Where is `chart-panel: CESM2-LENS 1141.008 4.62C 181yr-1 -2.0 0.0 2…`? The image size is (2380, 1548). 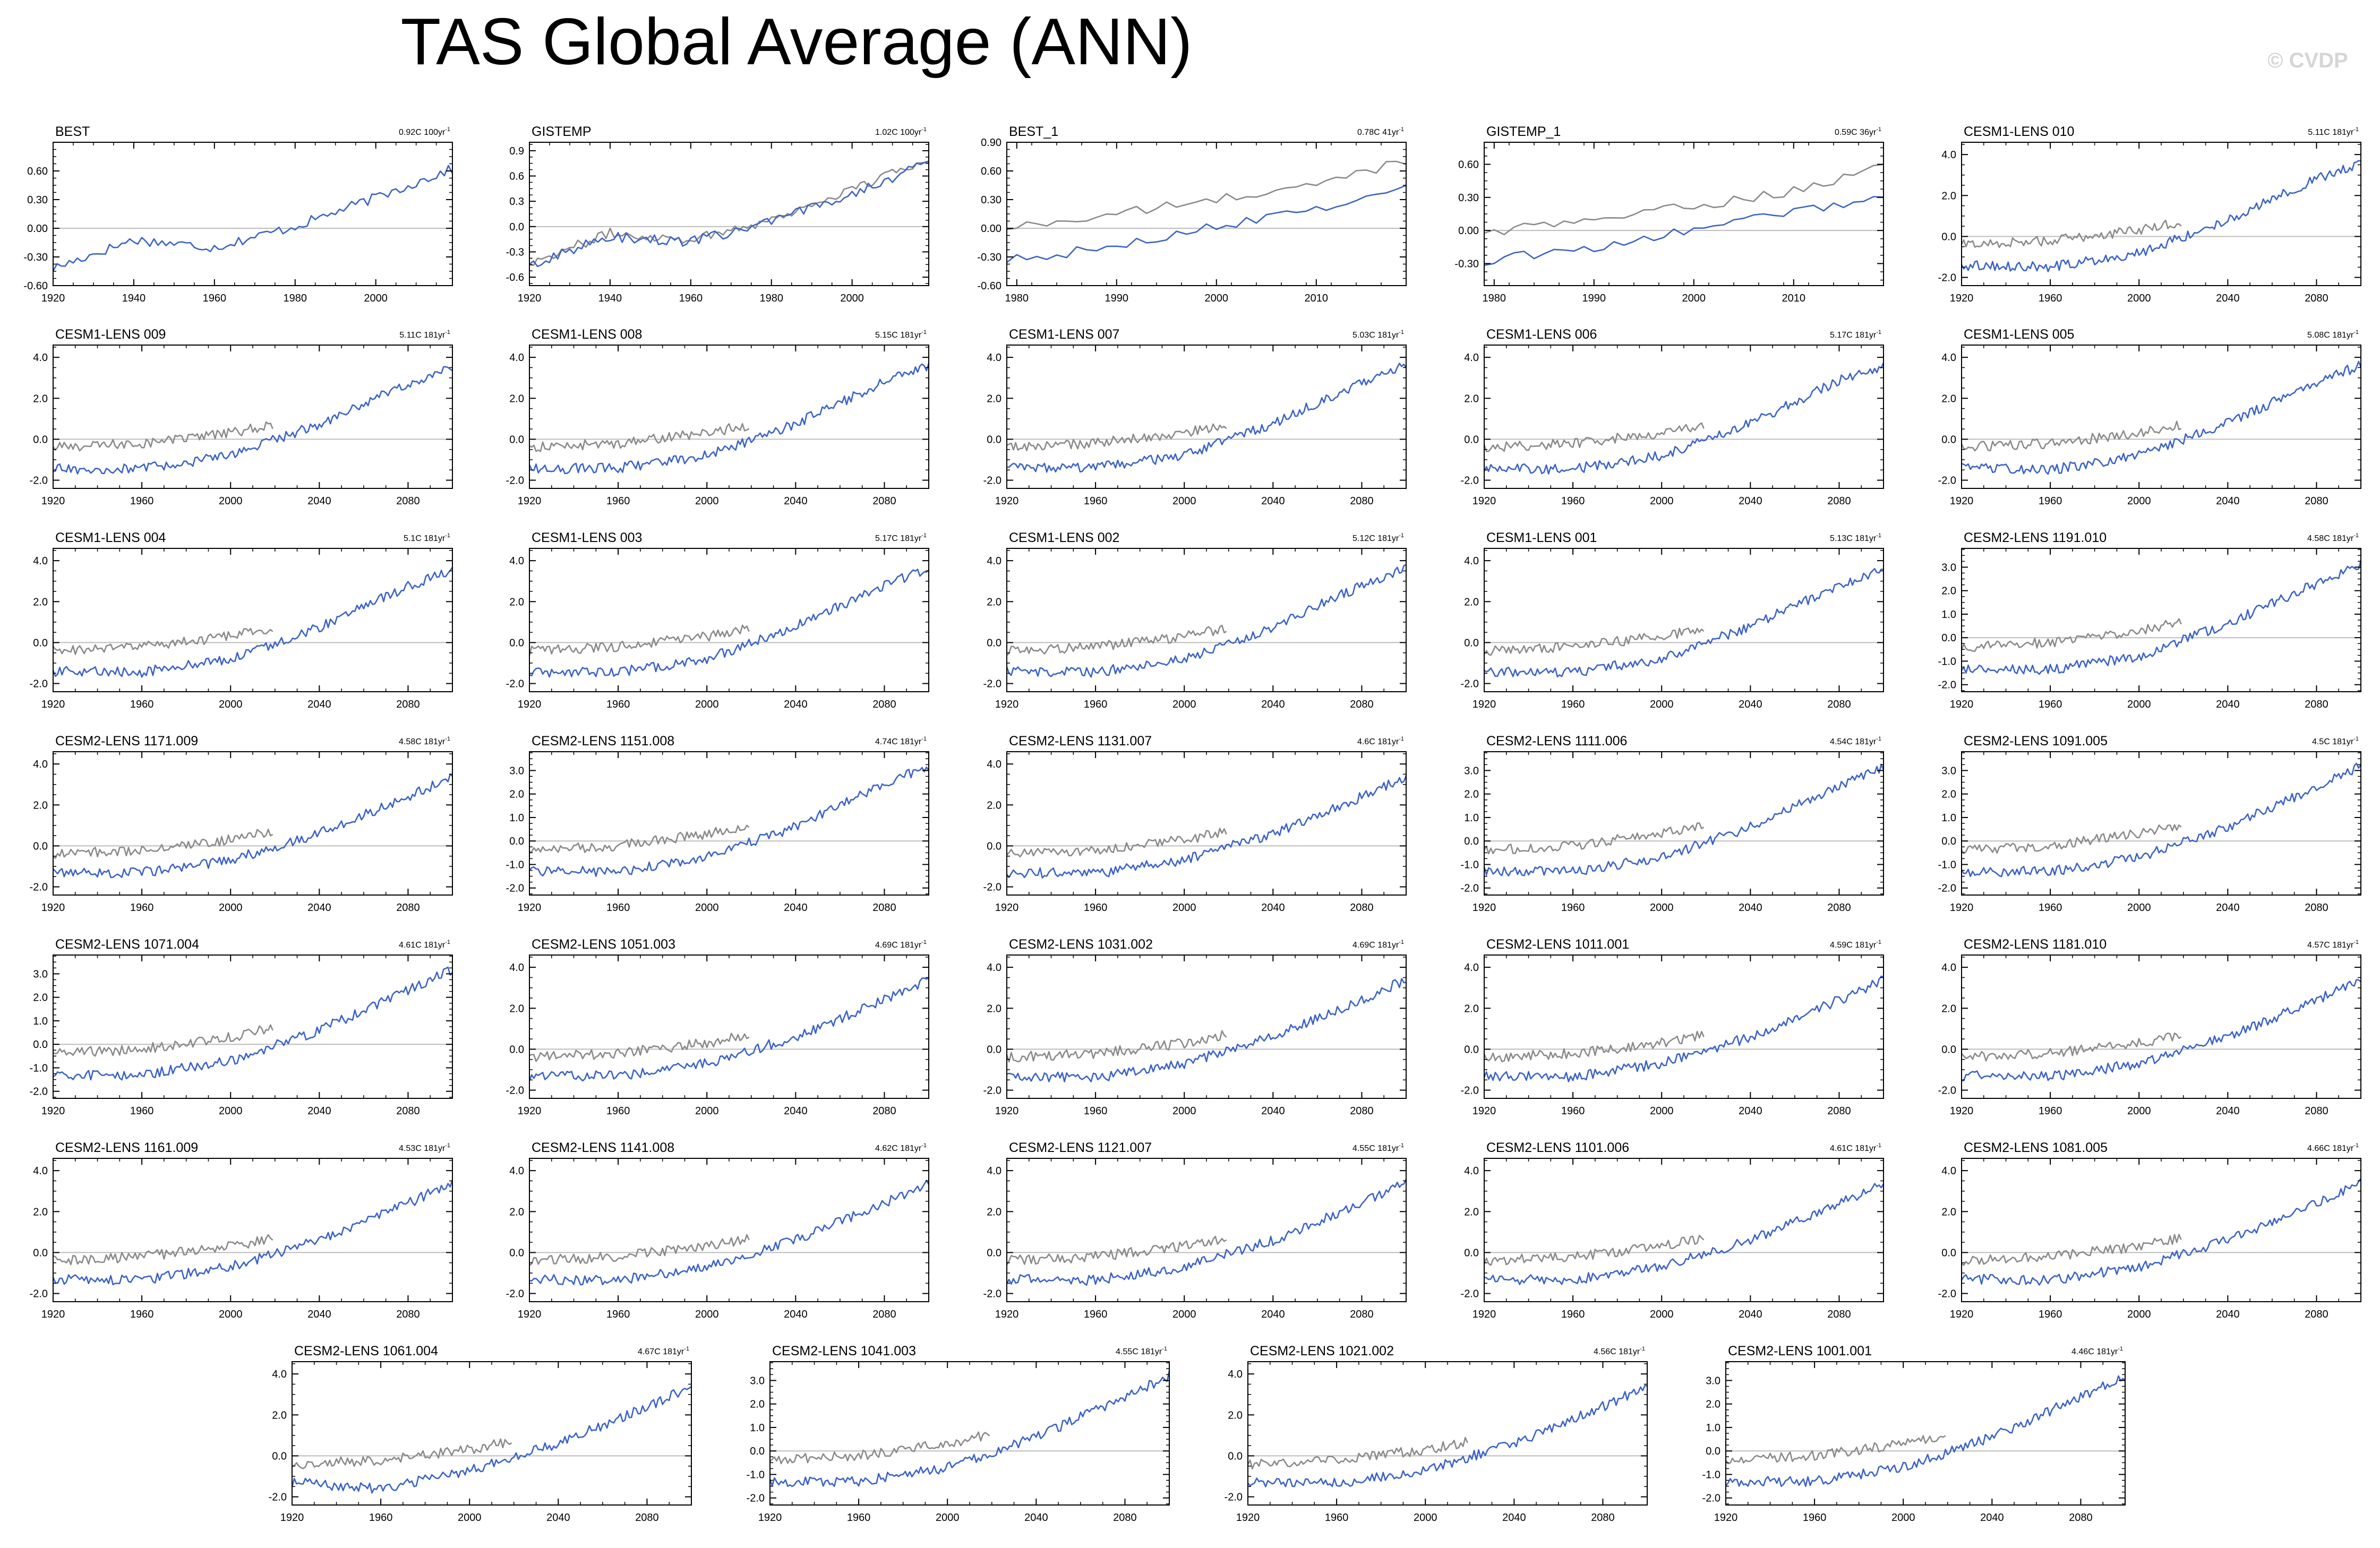 chart-panel: CESM2-LENS 1141.008 4.62C 181yr-1 -2.0 0.0 2… is located at coordinates (718, 1230).